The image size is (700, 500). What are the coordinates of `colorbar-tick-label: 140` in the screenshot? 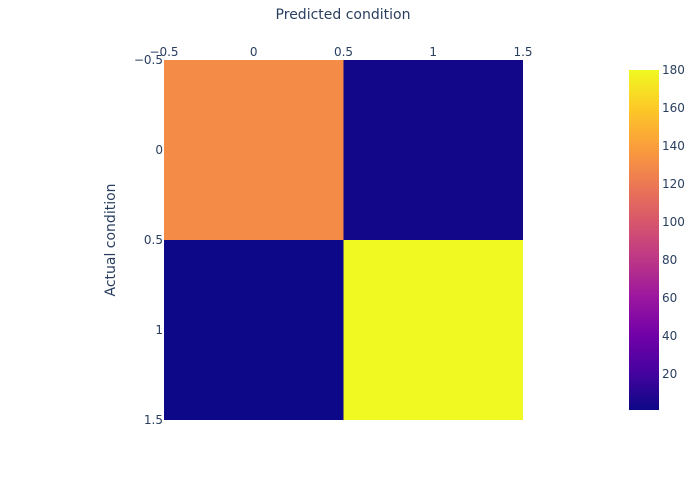 It's located at (673, 146).